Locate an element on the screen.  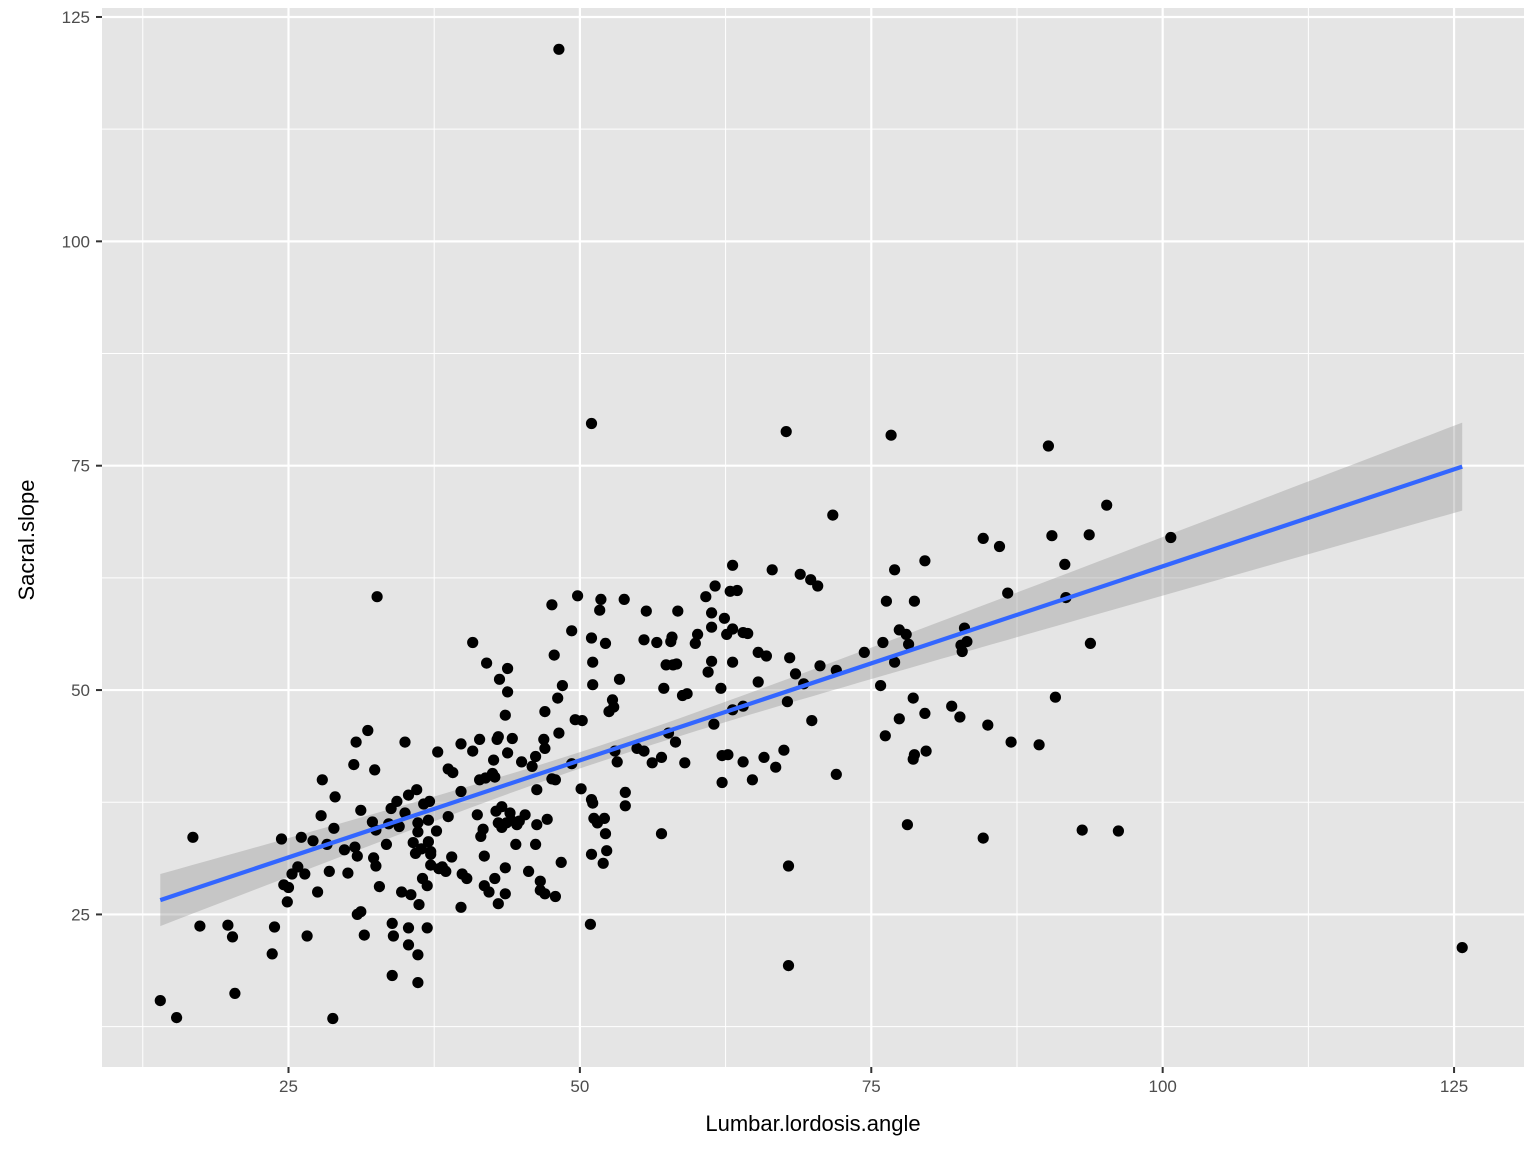
y-tick-label: 50 is located at coordinates (80, 690).